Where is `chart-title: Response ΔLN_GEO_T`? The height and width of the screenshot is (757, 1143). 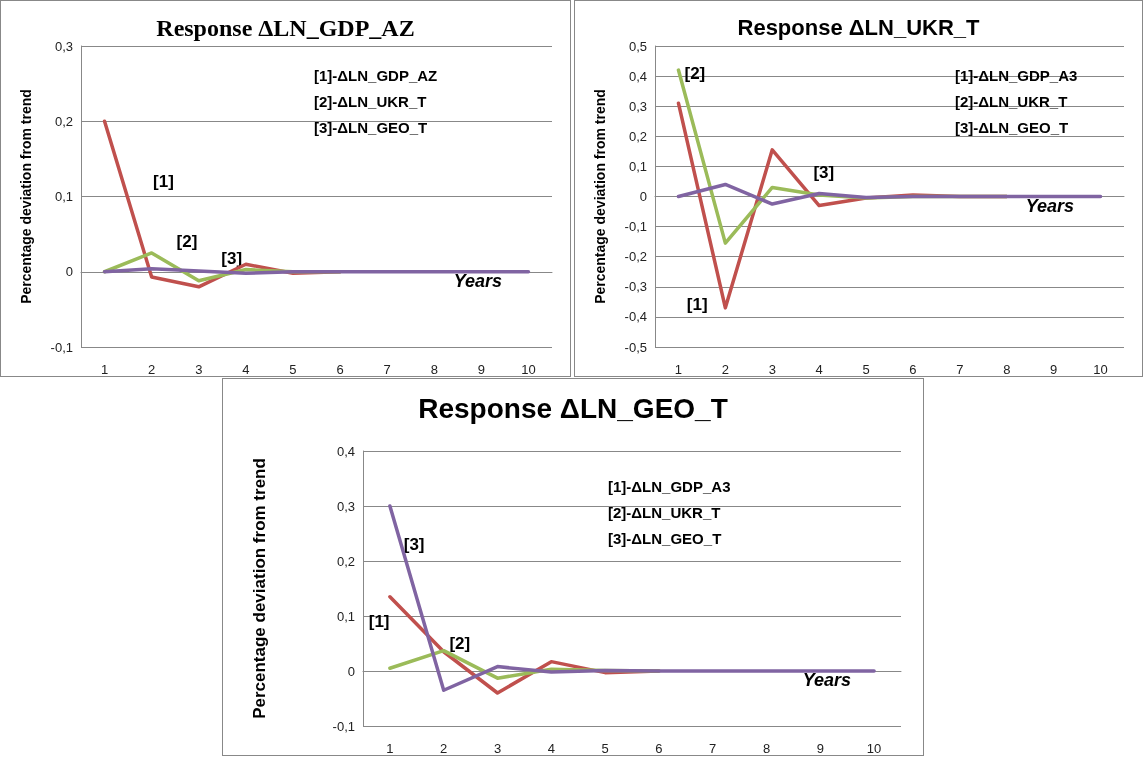 chart-title: Response ΔLN_GEO_T is located at coordinates (573, 408).